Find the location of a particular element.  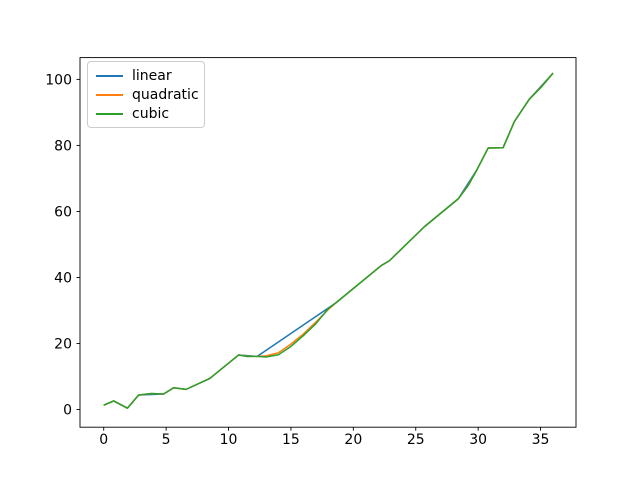

legend: linear quadratic cubic is located at coordinates (146, 94).